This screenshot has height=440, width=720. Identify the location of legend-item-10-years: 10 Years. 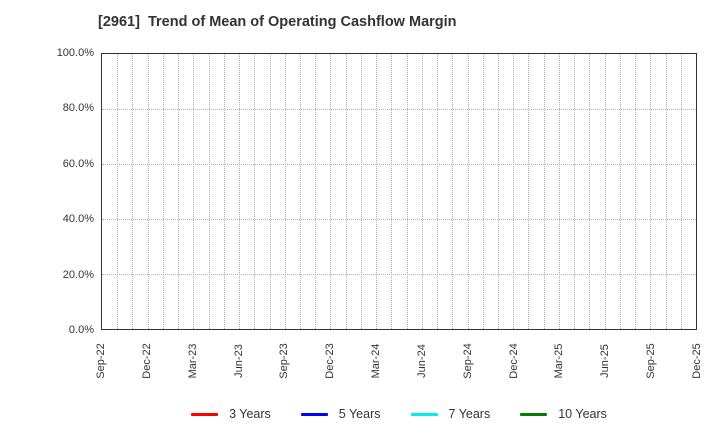
(563, 414).